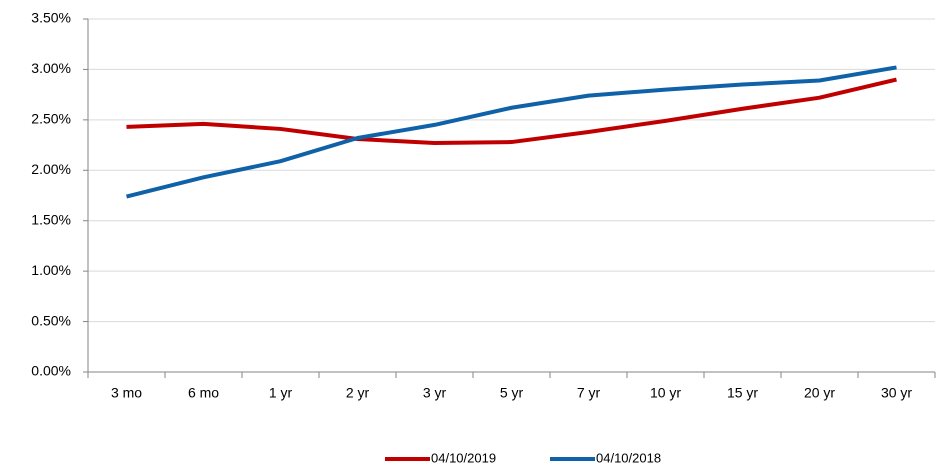  Describe the element at coordinates (589, 393) in the screenshot. I see `x-tick-label: 7 yr` at that location.